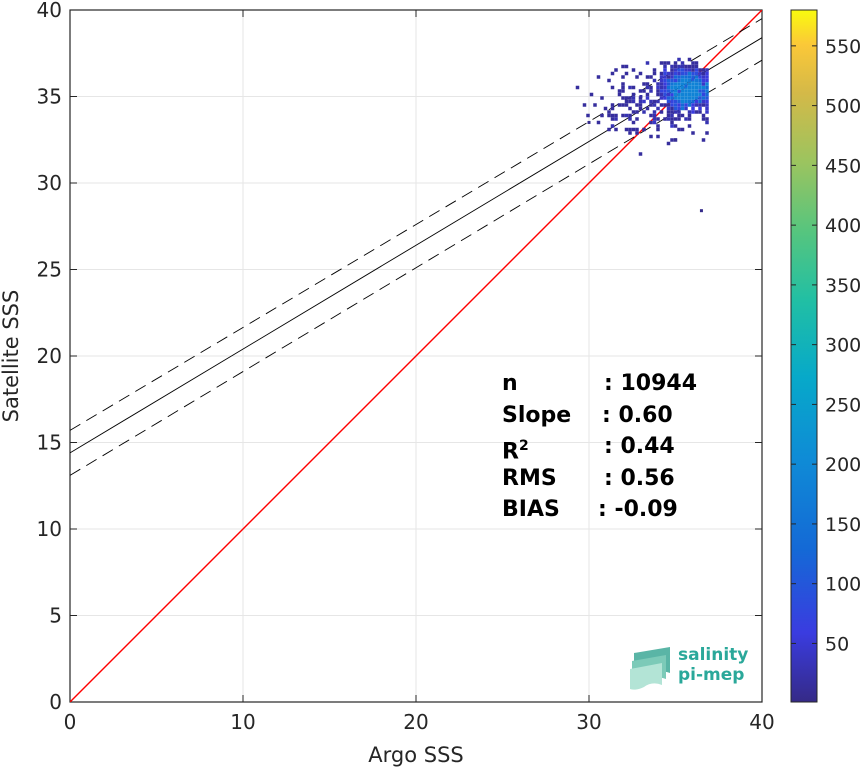  I want to click on colorbar-tick-label: 400, so click(843, 226).